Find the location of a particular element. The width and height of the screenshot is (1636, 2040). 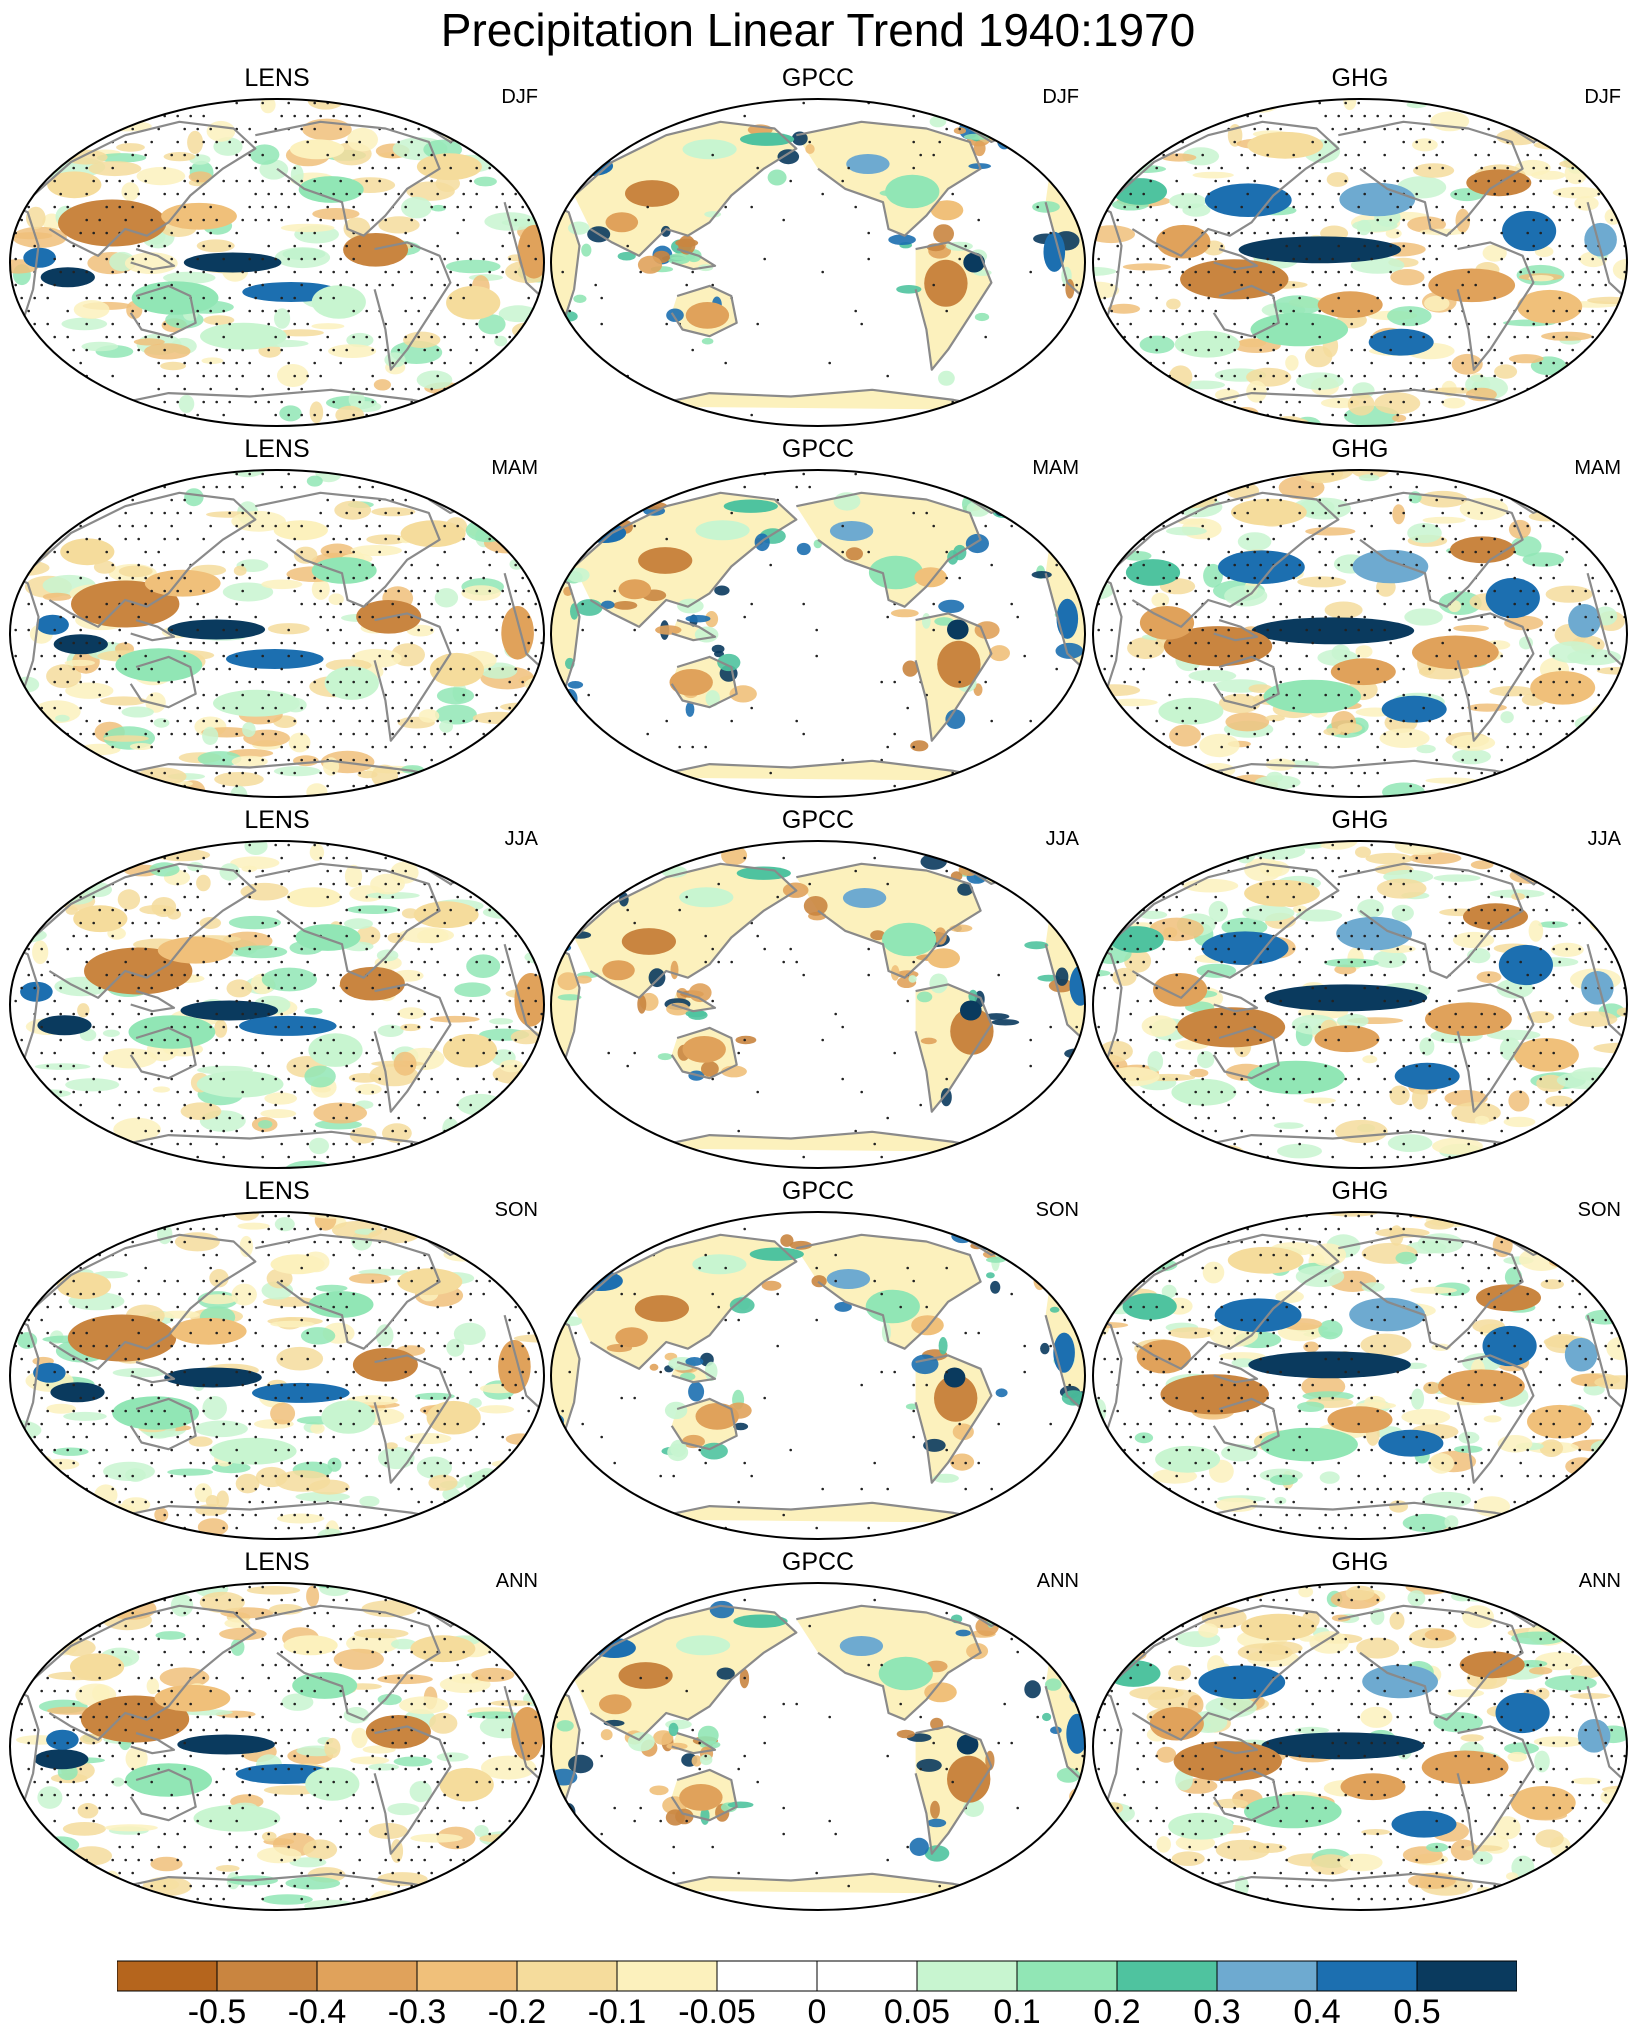

colorbar-label: 0.05 is located at coordinates (917, 2012).